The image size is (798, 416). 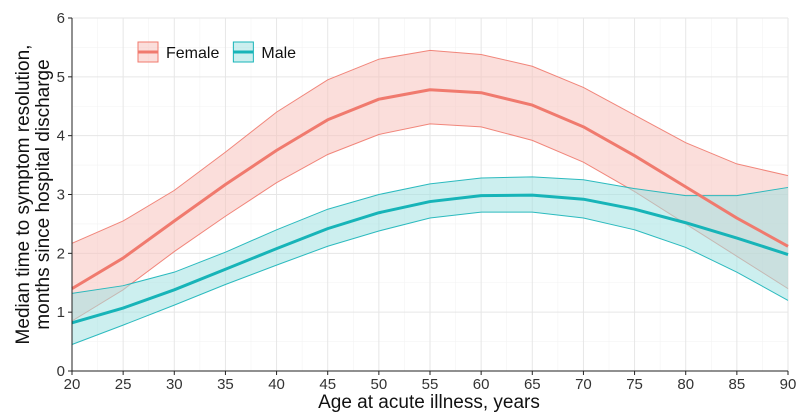 I want to click on y-axis-title-line: months since hospital discharge, so click(x=43, y=194).